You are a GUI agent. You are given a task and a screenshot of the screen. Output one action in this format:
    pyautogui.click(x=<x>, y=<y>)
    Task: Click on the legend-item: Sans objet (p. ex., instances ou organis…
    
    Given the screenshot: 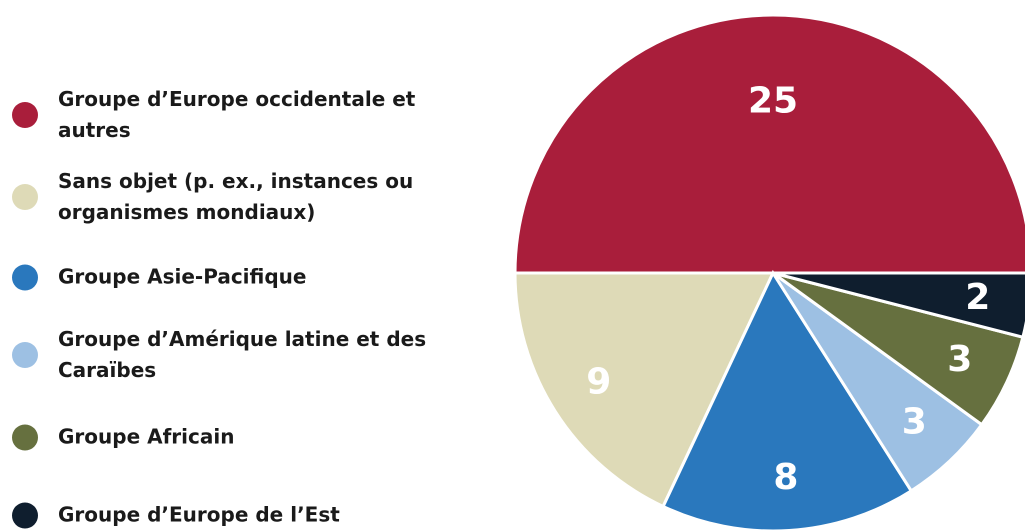 What is the action you would take?
    pyautogui.click(x=227, y=197)
    